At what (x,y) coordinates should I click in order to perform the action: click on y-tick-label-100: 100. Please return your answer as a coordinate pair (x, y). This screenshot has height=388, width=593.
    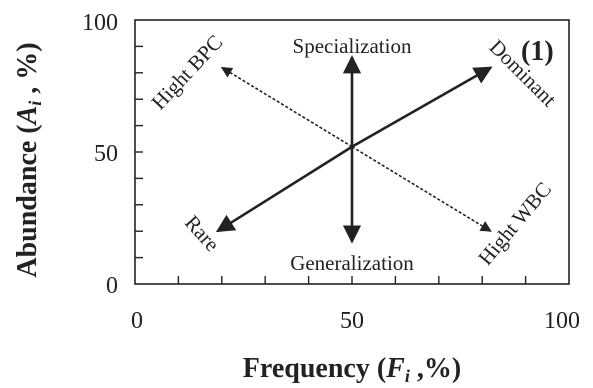
    Looking at the image, I should click on (100, 23).